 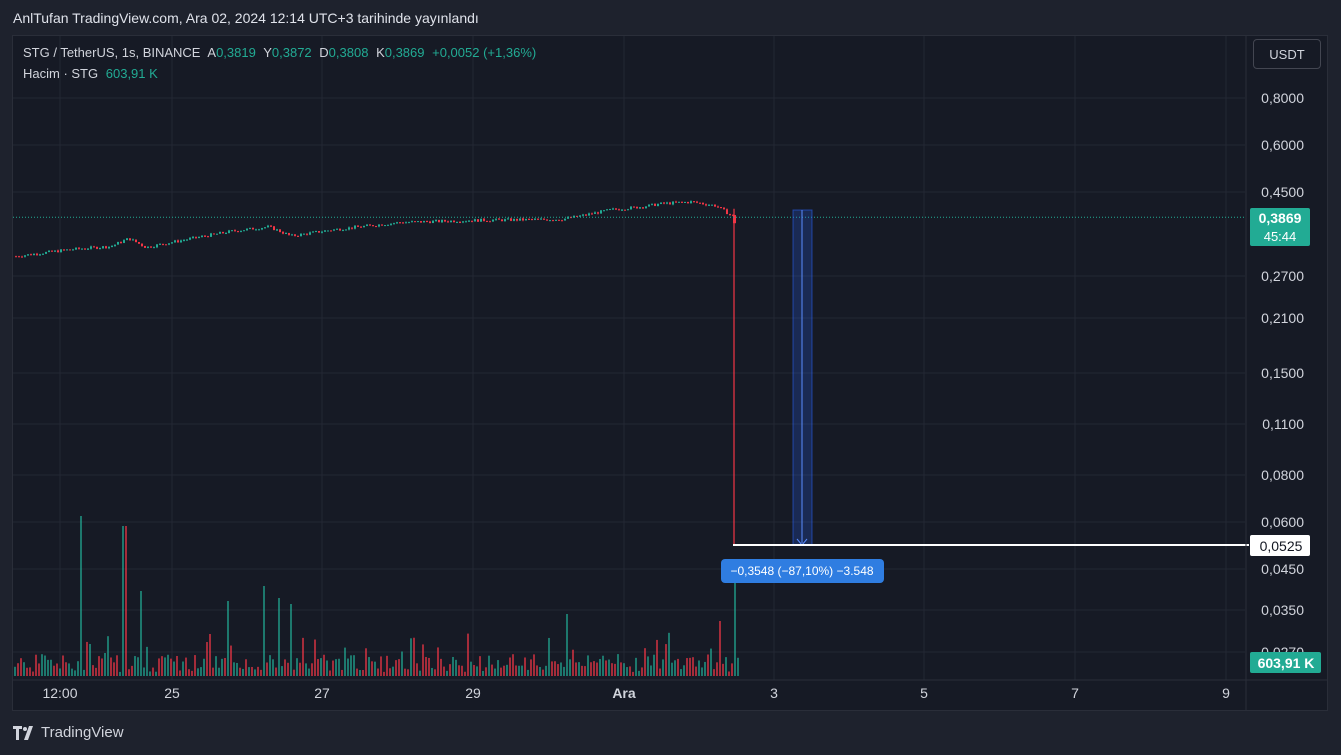 What do you see at coordinates (68, 732) in the screenshot?
I see `footer-brand: TradingView` at bounding box center [68, 732].